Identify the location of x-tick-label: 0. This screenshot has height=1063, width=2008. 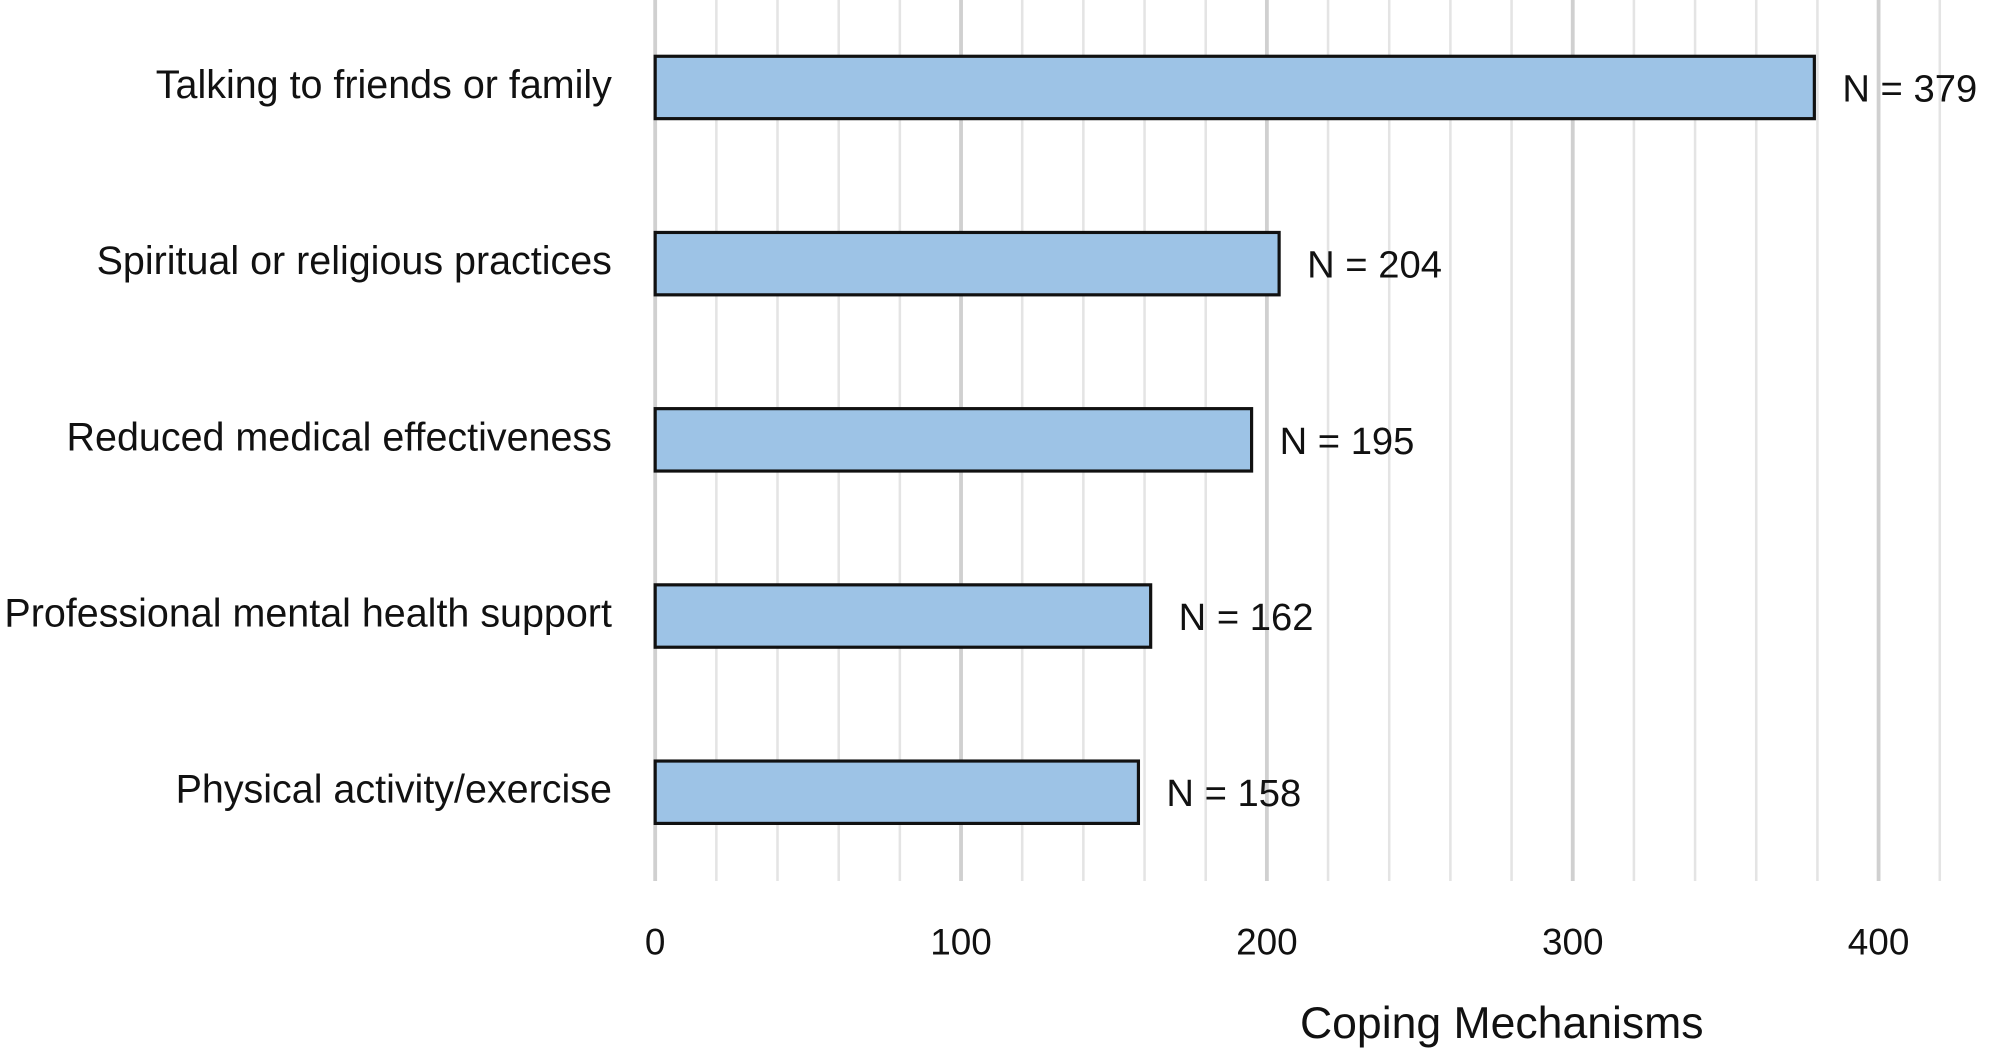
(655, 941).